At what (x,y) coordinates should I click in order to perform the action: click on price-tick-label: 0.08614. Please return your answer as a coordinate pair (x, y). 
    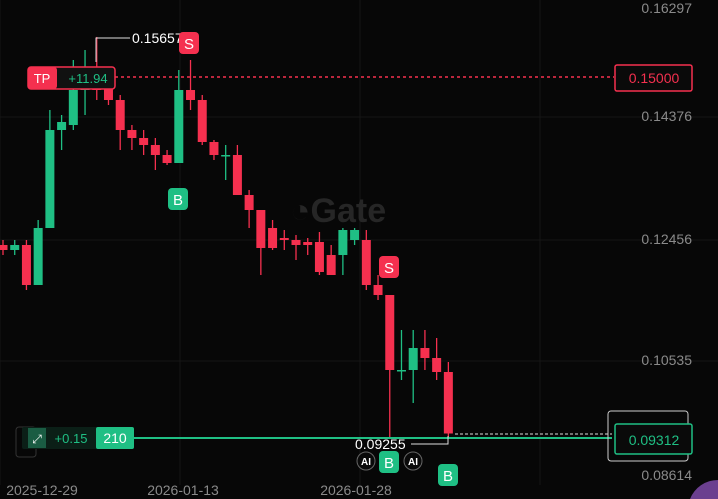
    Looking at the image, I should click on (666, 475).